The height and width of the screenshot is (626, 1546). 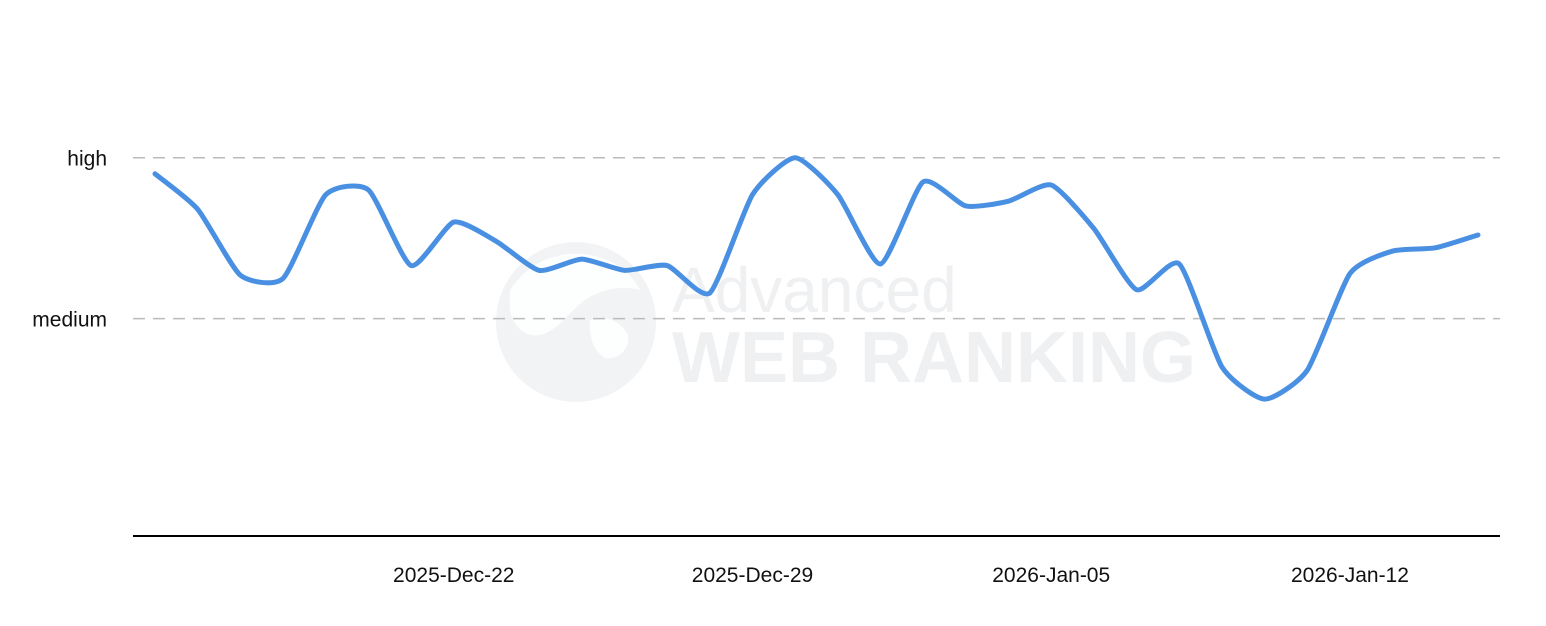 What do you see at coordinates (1350, 575) in the screenshot?
I see `x-tick-label: 2026-Jan-12` at bounding box center [1350, 575].